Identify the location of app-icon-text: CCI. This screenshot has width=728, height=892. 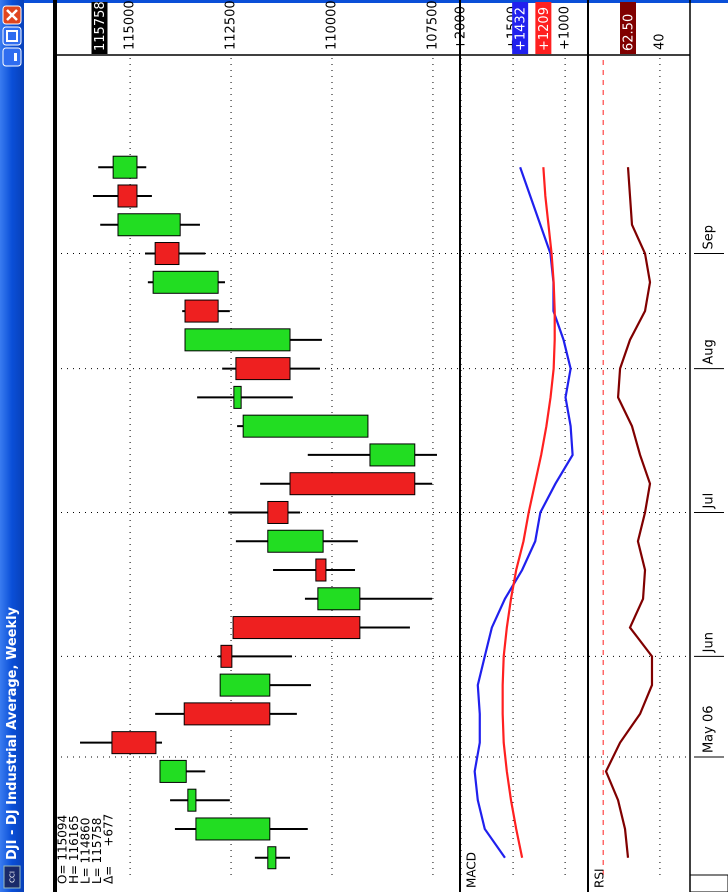
(13, 877).